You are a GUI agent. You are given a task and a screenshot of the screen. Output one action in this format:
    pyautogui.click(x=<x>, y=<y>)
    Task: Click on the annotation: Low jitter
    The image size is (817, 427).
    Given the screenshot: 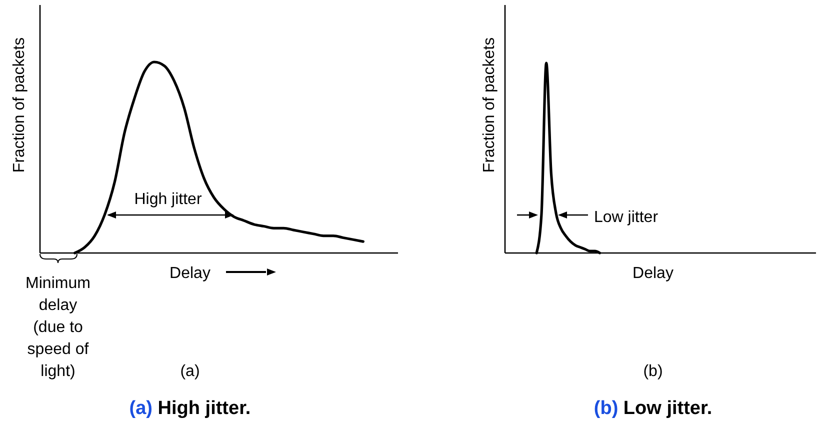 What is the action you would take?
    pyautogui.click(x=626, y=217)
    